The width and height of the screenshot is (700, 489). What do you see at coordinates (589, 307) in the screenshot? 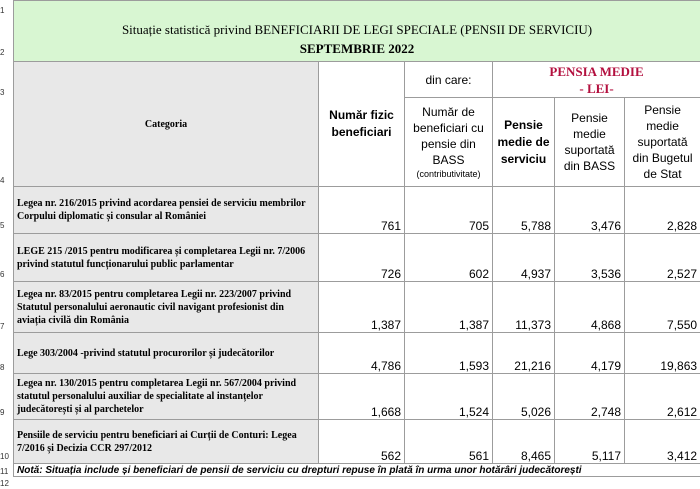
I see `cell-pensie-bass: 4,868` at bounding box center [589, 307].